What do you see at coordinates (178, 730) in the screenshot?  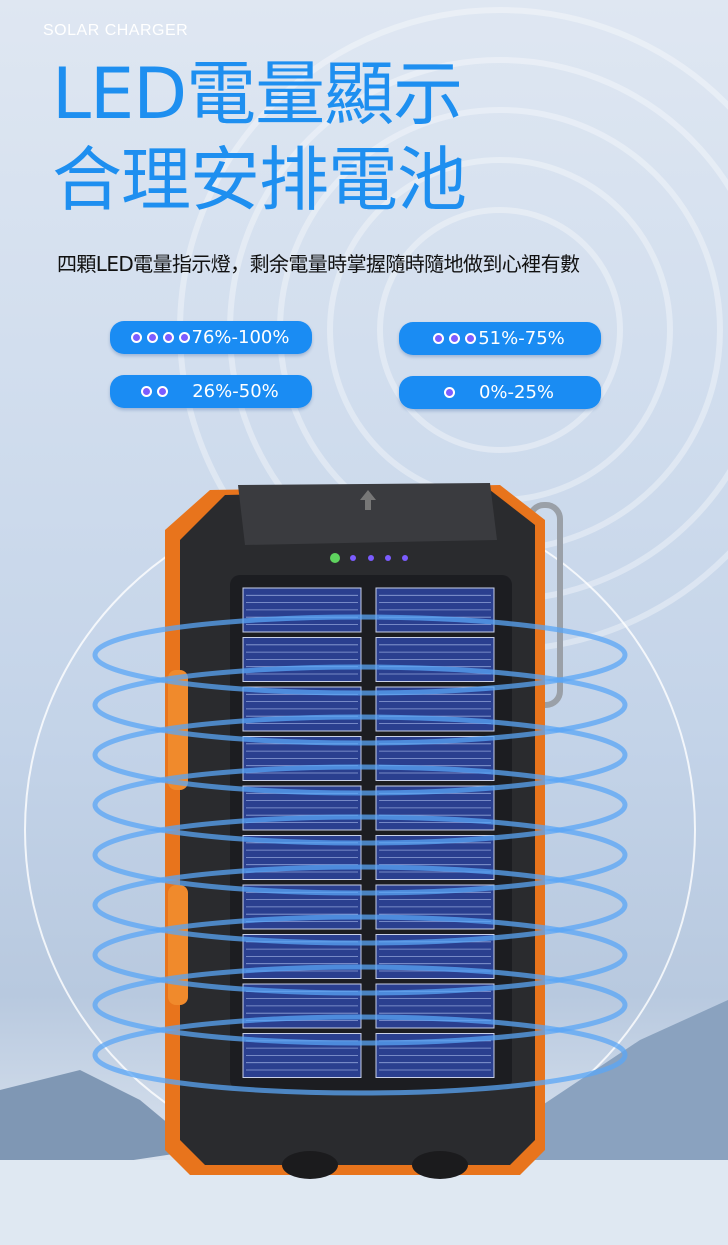 I see `side-button-upper` at bounding box center [178, 730].